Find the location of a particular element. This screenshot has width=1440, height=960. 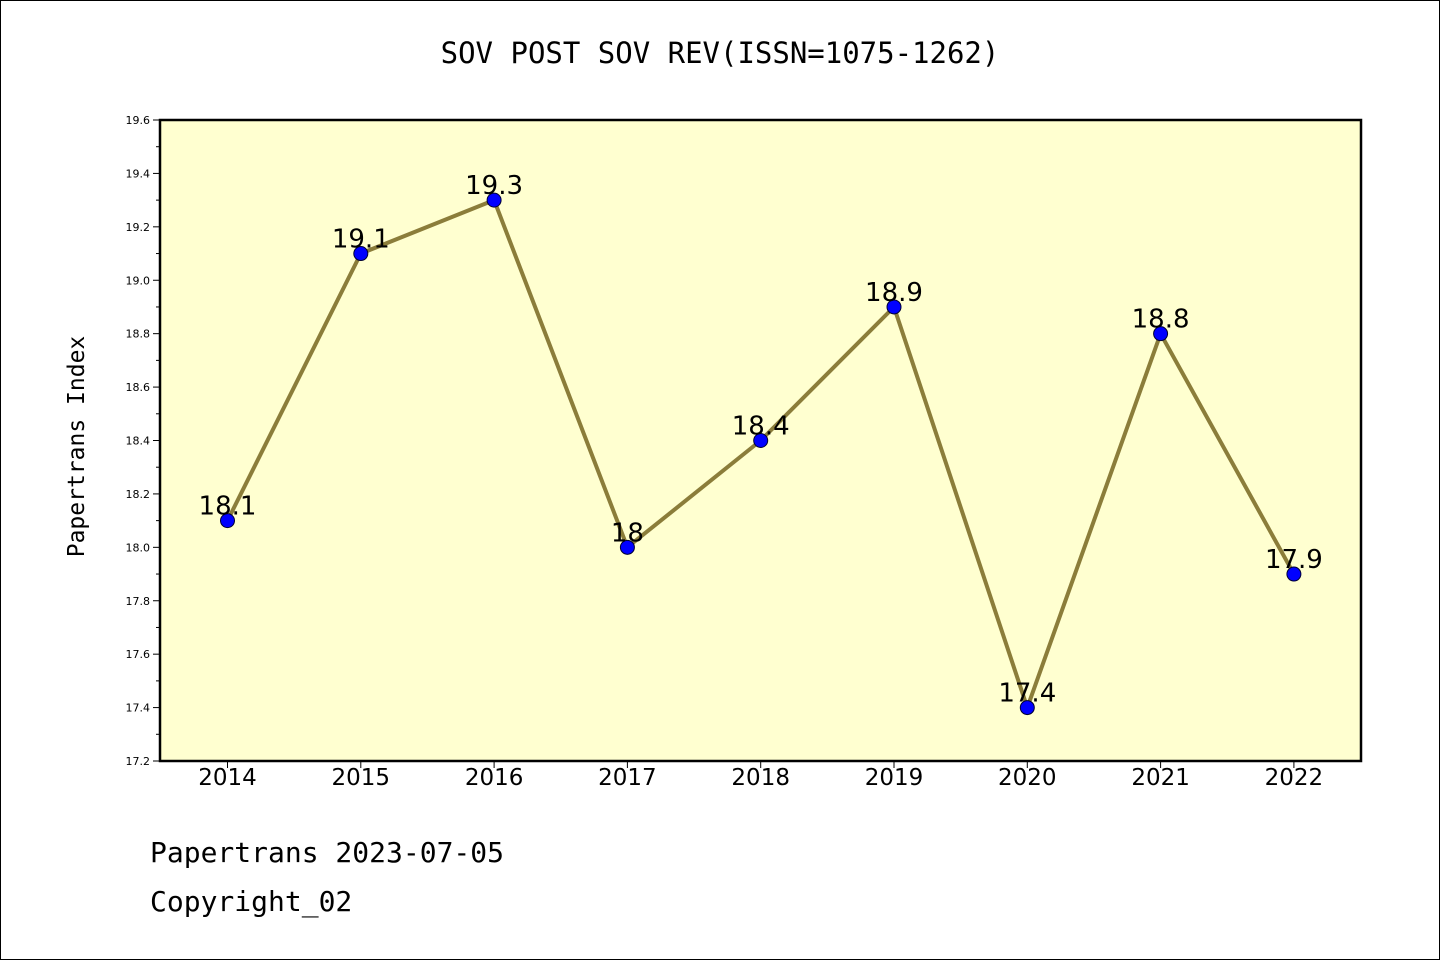

y-tick-label: 17.4 is located at coordinates (138, 708).